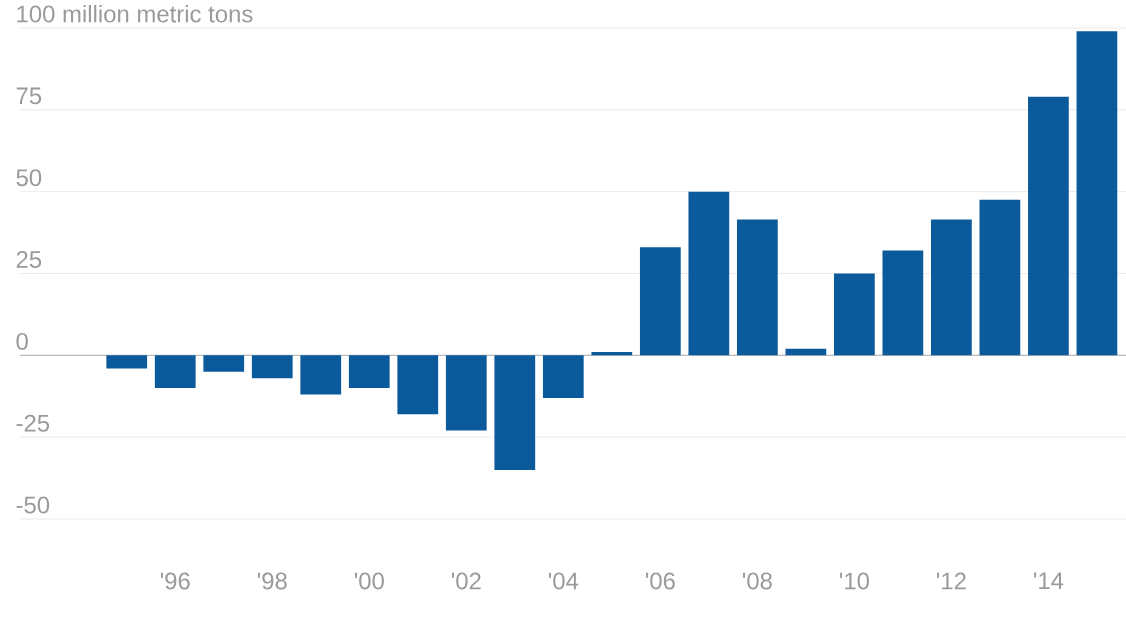  I want to click on y-tick-label: 50, so click(29, 178).